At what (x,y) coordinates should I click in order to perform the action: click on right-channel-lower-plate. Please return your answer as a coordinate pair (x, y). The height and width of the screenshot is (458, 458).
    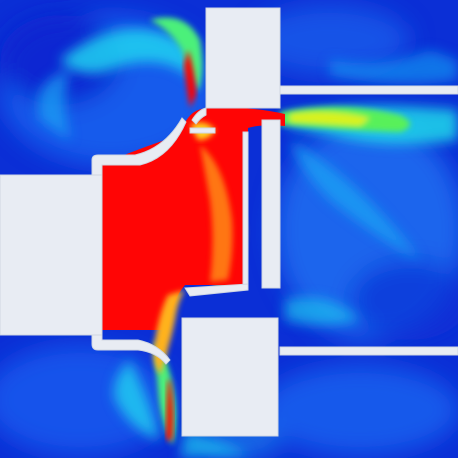
    Looking at the image, I should click on (368, 351).